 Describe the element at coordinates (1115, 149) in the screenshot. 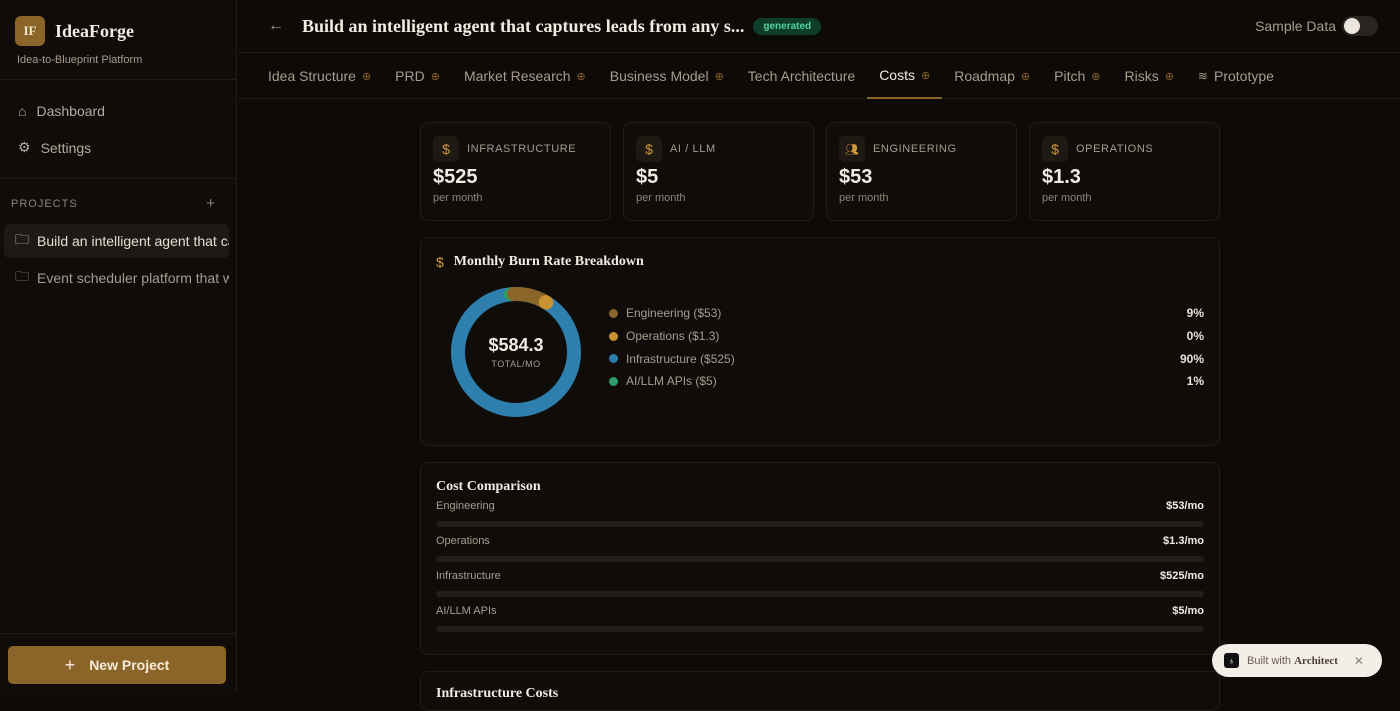

I see `kpi-label: OPERATIONS` at that location.